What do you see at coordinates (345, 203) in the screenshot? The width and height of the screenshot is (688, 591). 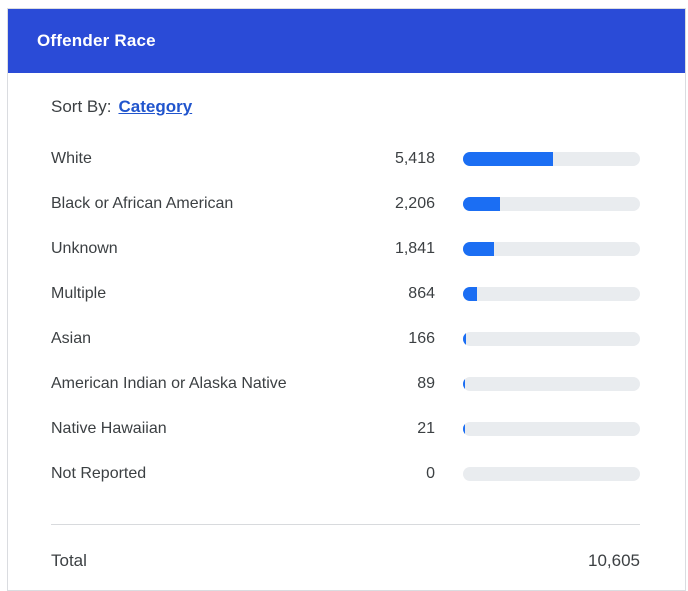 I see `category-row: Black or African American 2,206` at bounding box center [345, 203].